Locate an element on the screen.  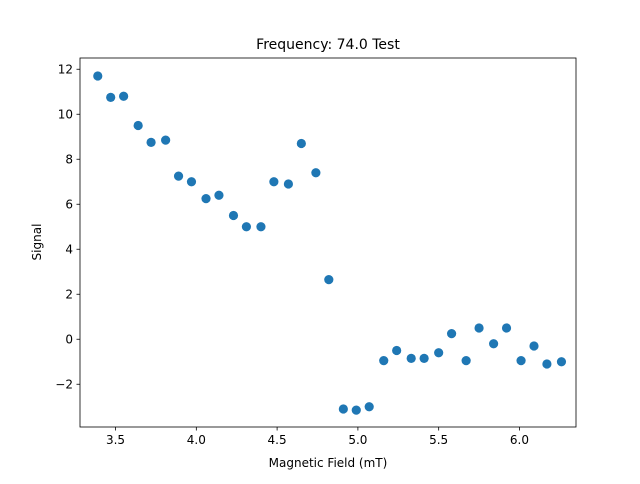
x-tick-label: 5.0 is located at coordinates (357, 440).